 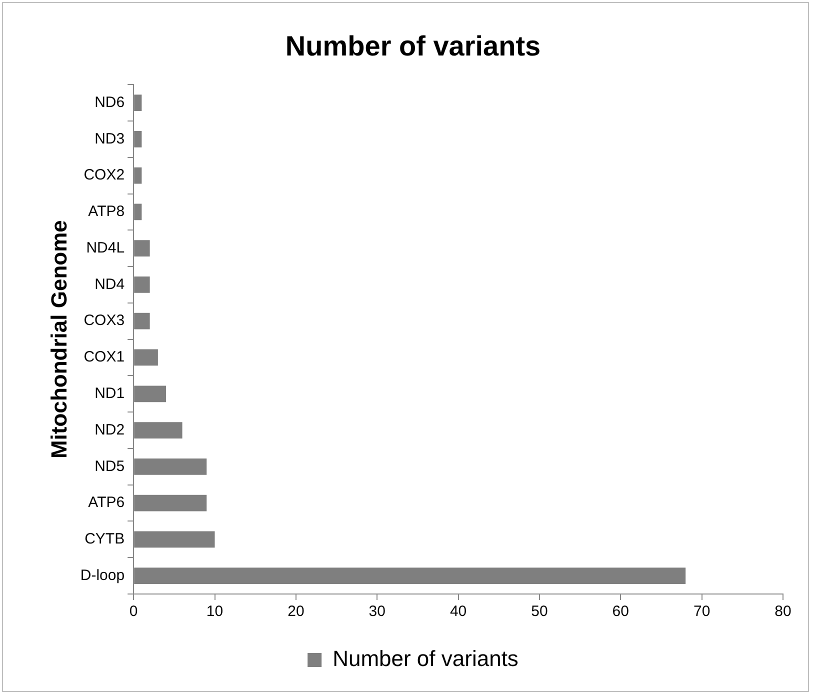 I want to click on y-axis-title: Mitochondrial Genome, so click(x=59, y=339).